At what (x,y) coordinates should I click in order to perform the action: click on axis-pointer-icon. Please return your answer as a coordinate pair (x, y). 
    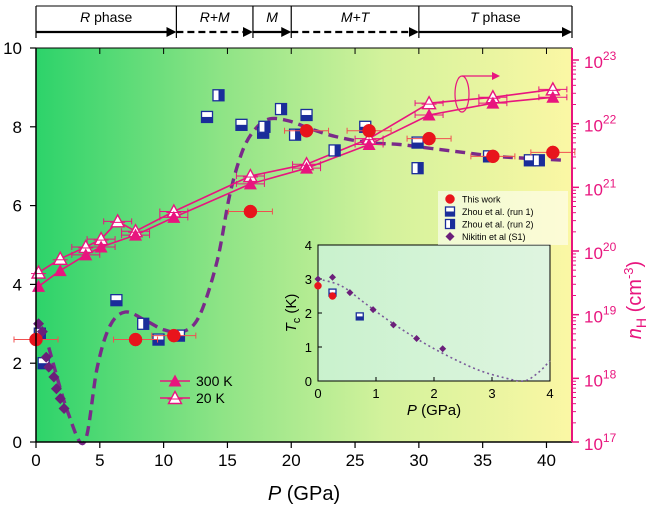
    Looking at the image, I should click on (477, 92).